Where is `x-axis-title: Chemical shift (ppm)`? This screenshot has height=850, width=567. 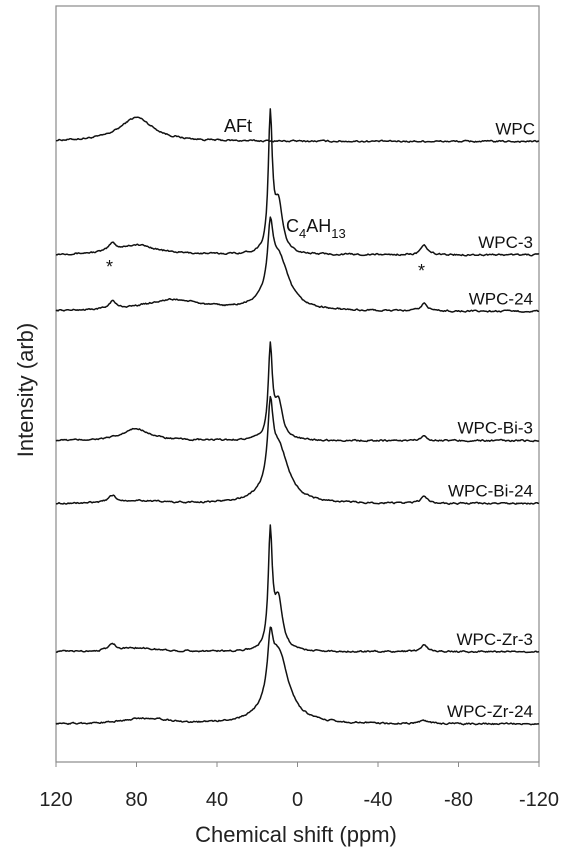
x-axis-title: Chemical shift (ppm) is located at coordinates (296, 834).